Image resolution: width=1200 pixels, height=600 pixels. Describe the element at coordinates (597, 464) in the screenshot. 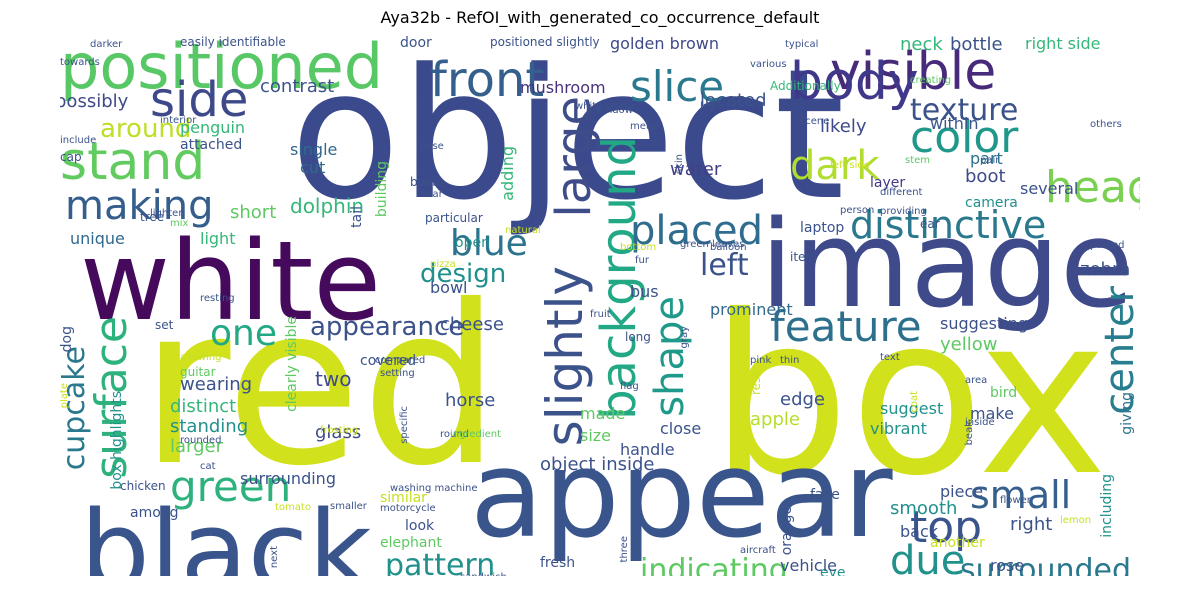

I see `word-object-inside: object inside` at that location.